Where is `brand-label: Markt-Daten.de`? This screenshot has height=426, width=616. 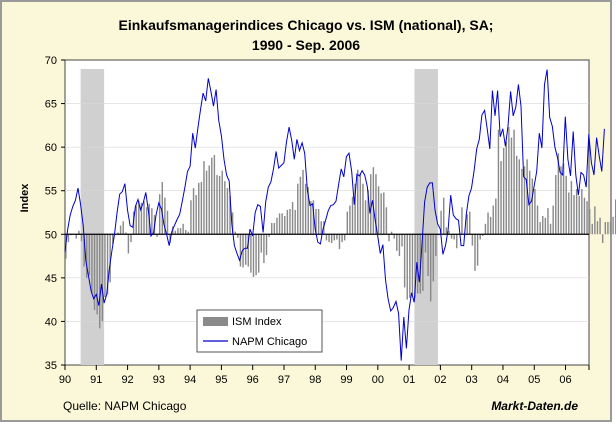 brand-label: Markt-Daten.de is located at coordinates (534, 406).